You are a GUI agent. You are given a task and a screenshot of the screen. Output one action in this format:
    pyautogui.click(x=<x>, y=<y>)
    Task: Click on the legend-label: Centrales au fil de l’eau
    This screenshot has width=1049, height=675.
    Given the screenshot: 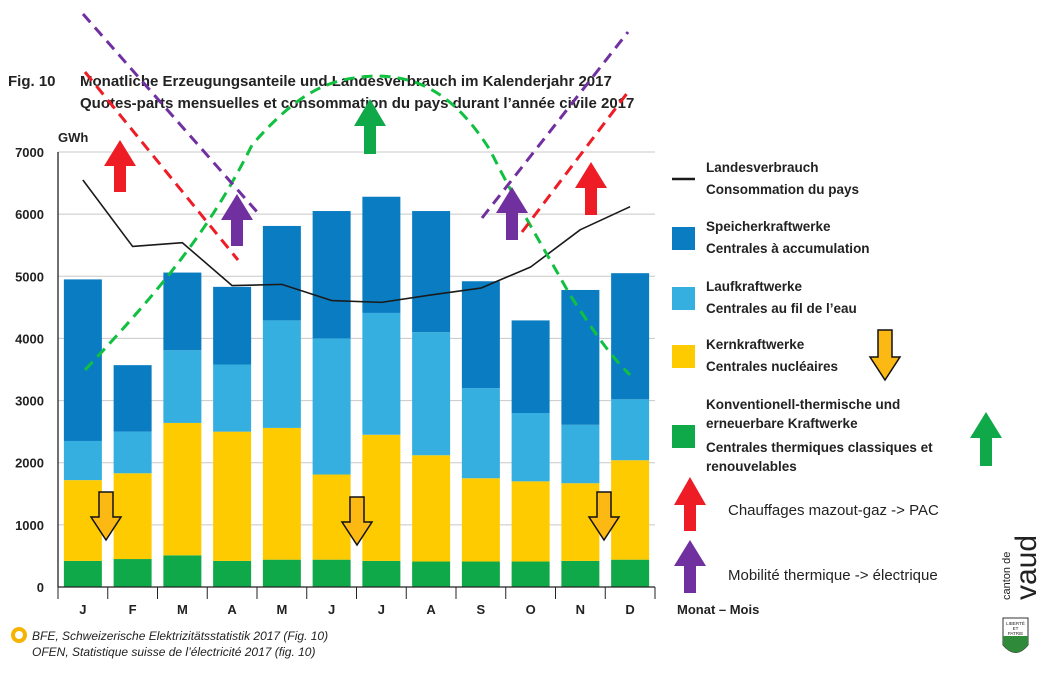 What is the action you would take?
    pyautogui.click(x=781, y=308)
    